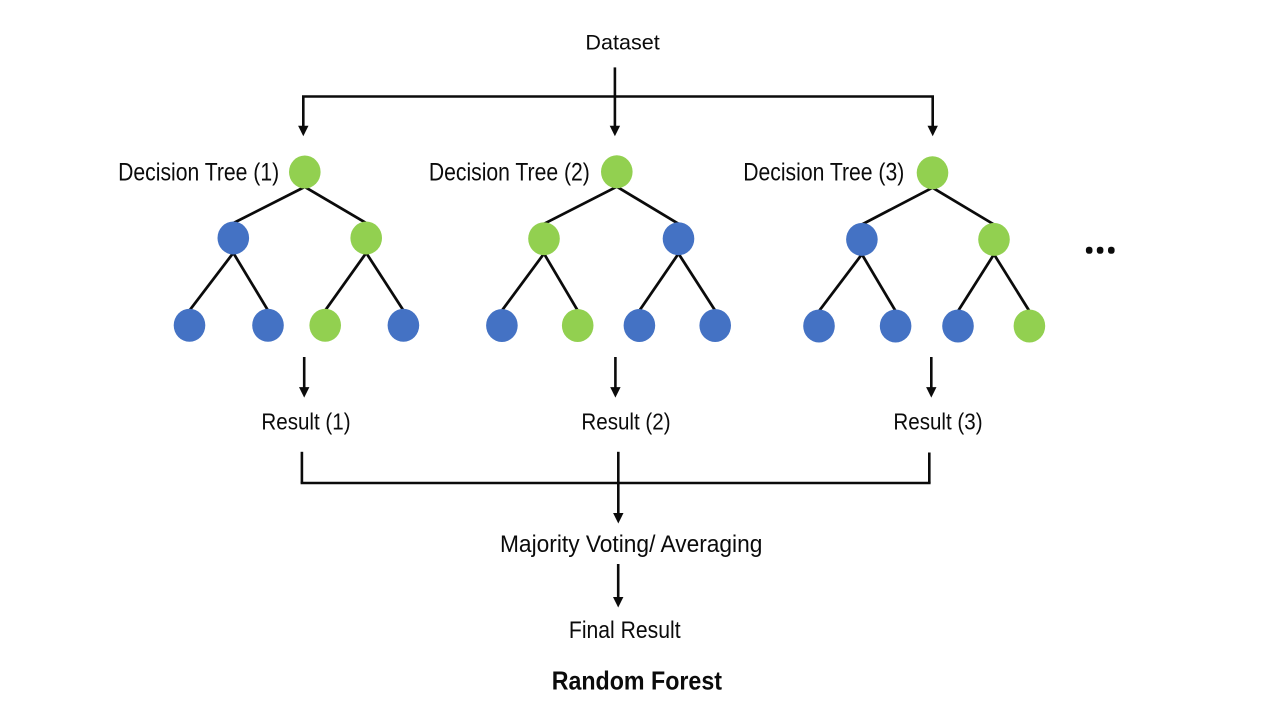  What do you see at coordinates (509, 172) in the screenshot?
I see `svg-text: Decision Tree (2)` at bounding box center [509, 172].